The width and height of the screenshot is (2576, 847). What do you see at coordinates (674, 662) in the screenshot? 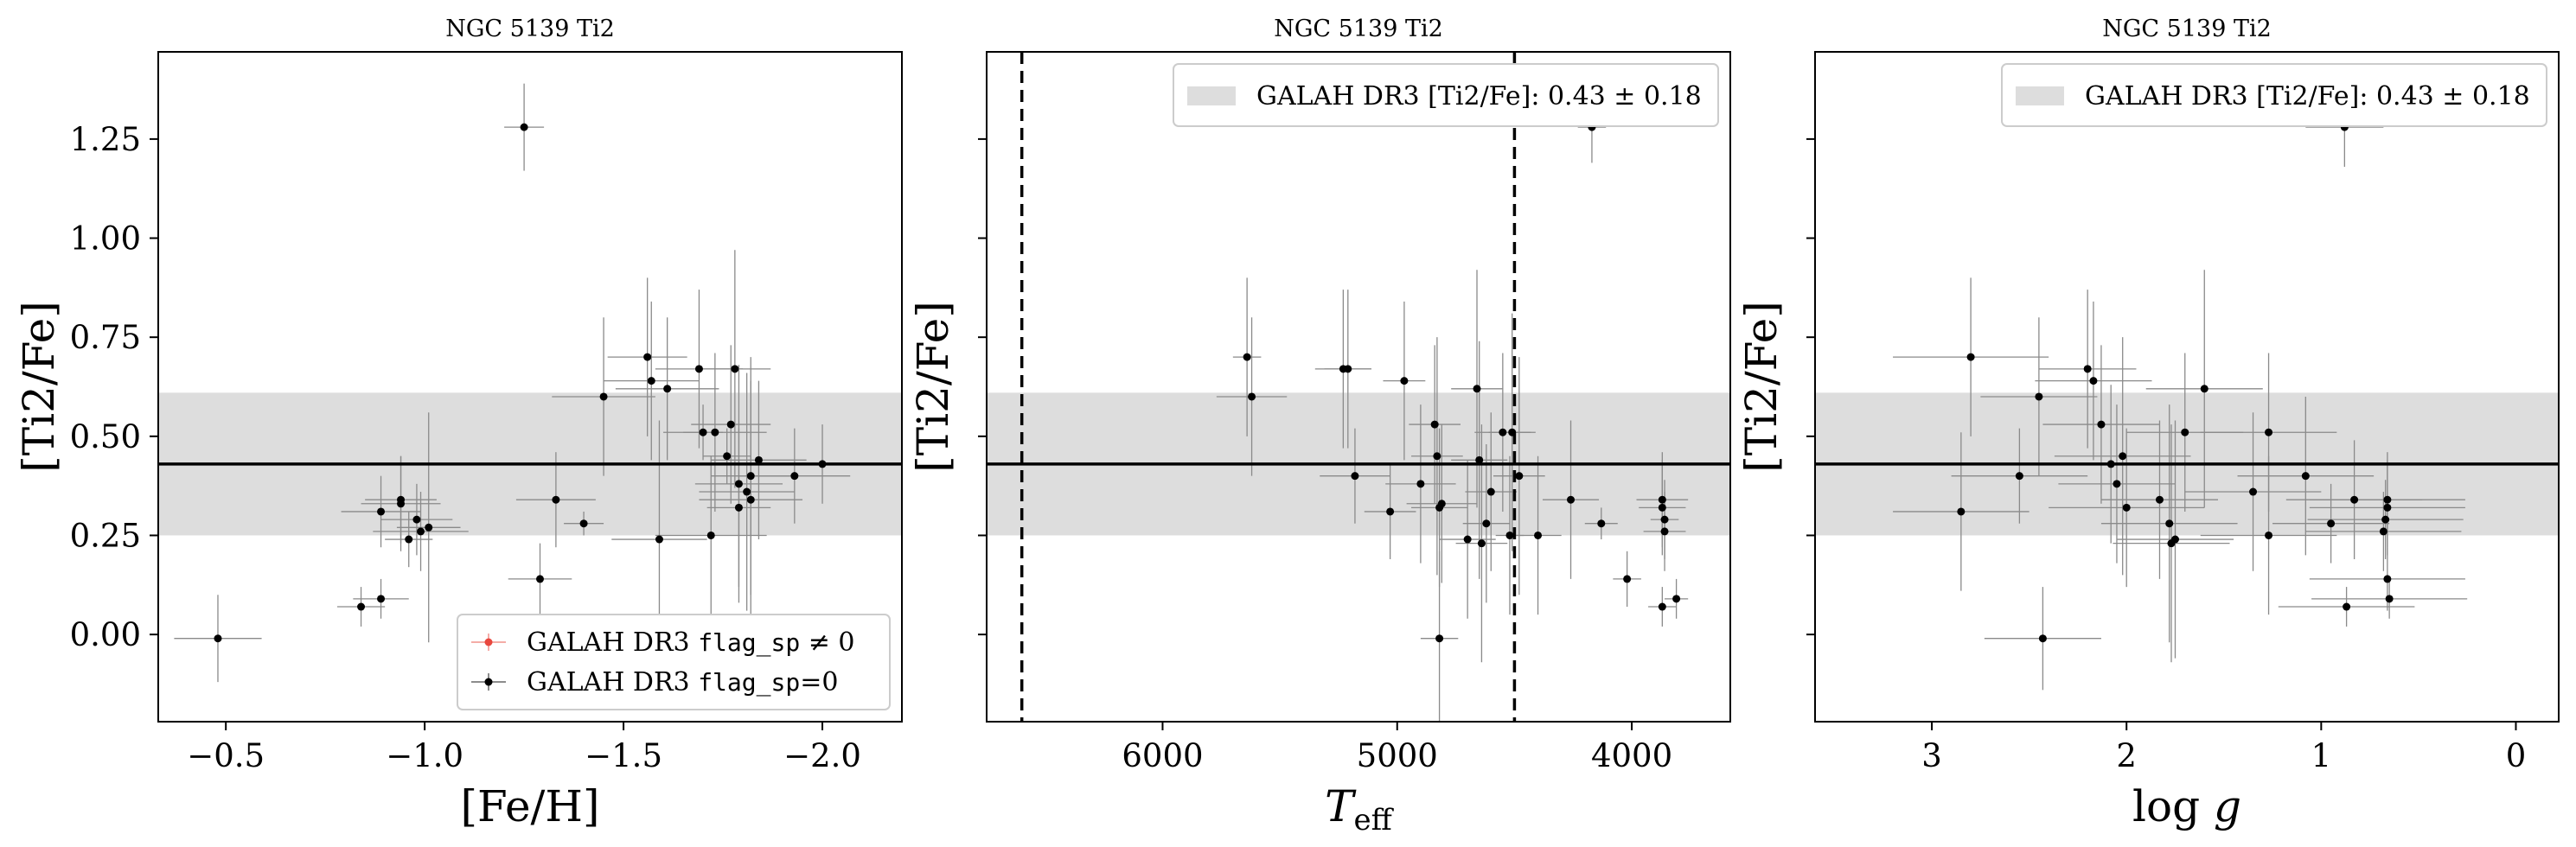
I see `legend: GALAH DR3 flag_sp ≠ 0 GALAH DR3 flag_sp=0` at bounding box center [674, 662].